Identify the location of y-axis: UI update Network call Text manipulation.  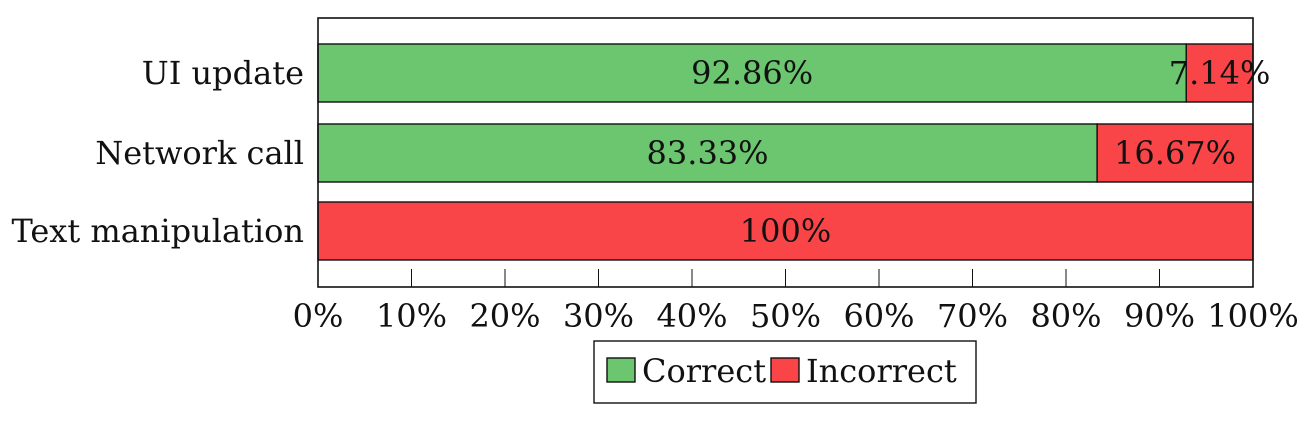
(157, 152).